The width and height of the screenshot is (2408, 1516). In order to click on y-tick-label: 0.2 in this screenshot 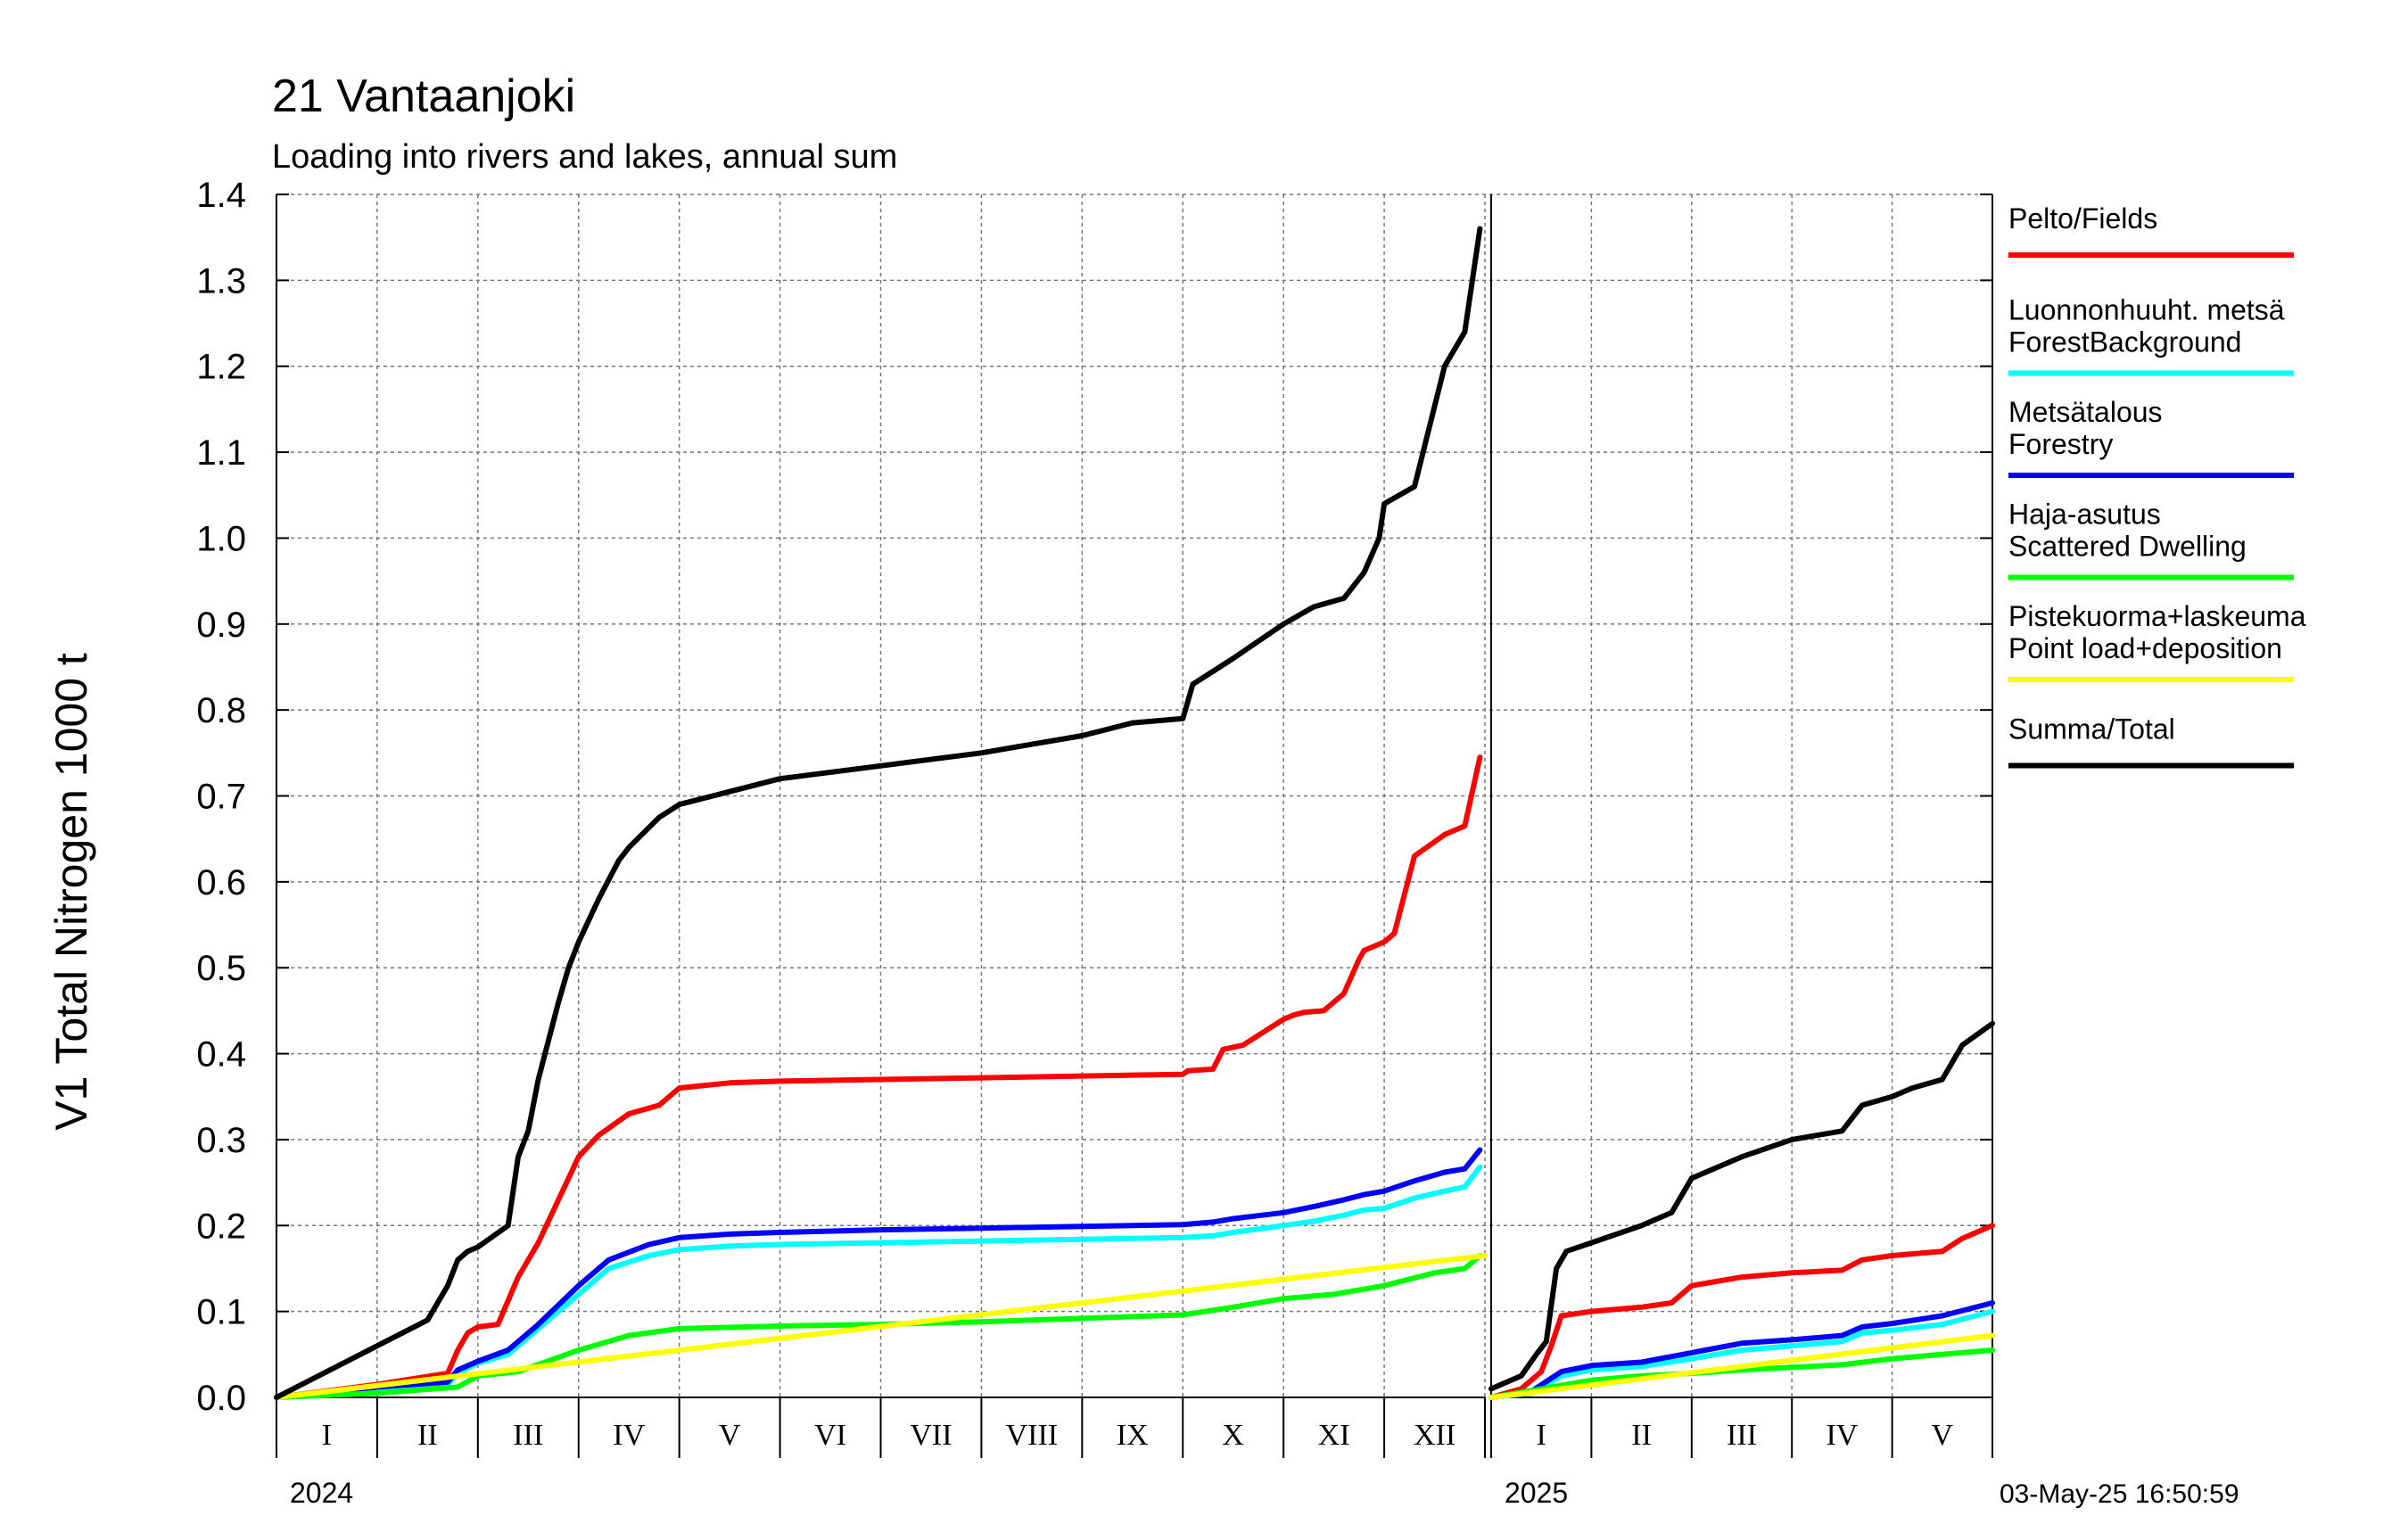, I will do `click(221, 1226)`.